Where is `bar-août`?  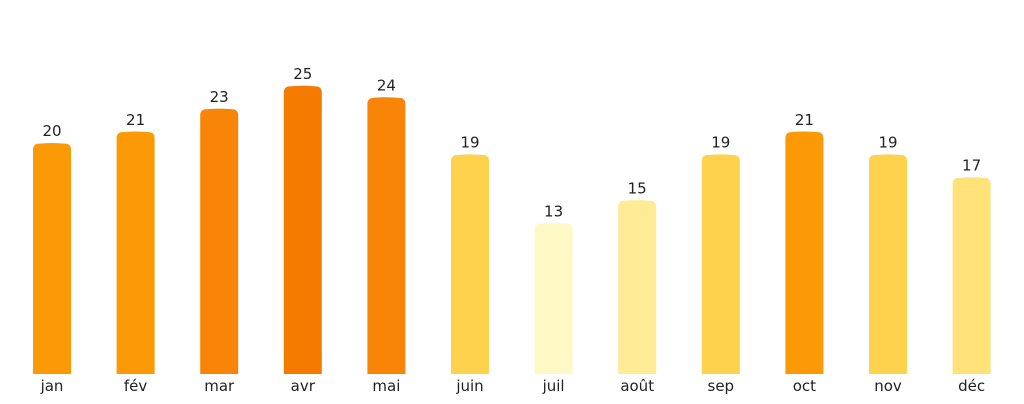
bar-août is located at coordinates (637, 287).